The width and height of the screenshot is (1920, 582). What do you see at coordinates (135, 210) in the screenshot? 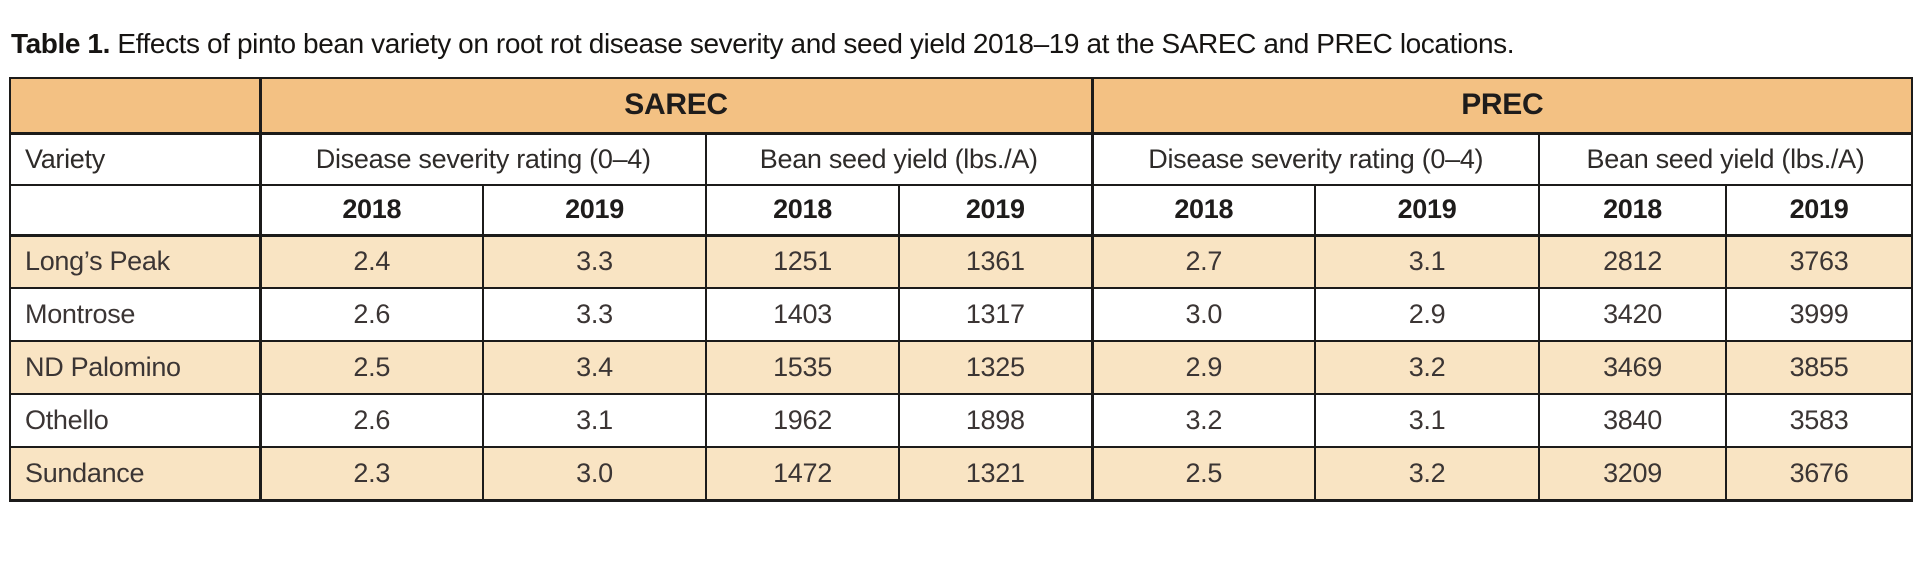
I see `year-header-blank` at bounding box center [135, 210].